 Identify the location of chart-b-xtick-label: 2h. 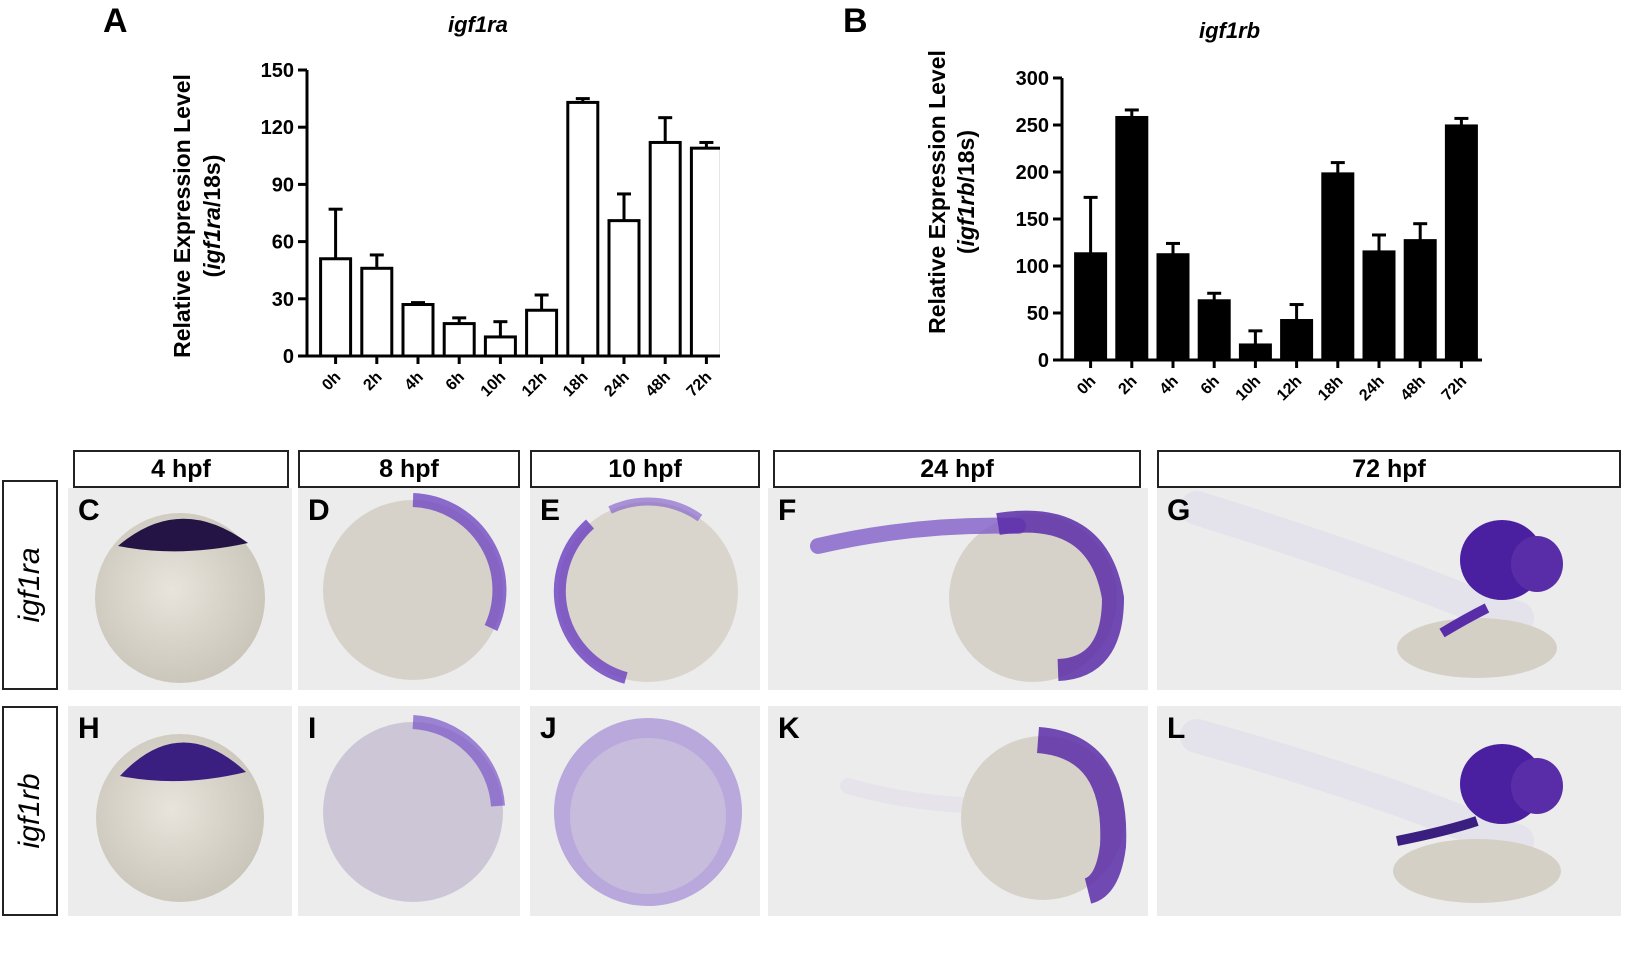
(1127, 385).